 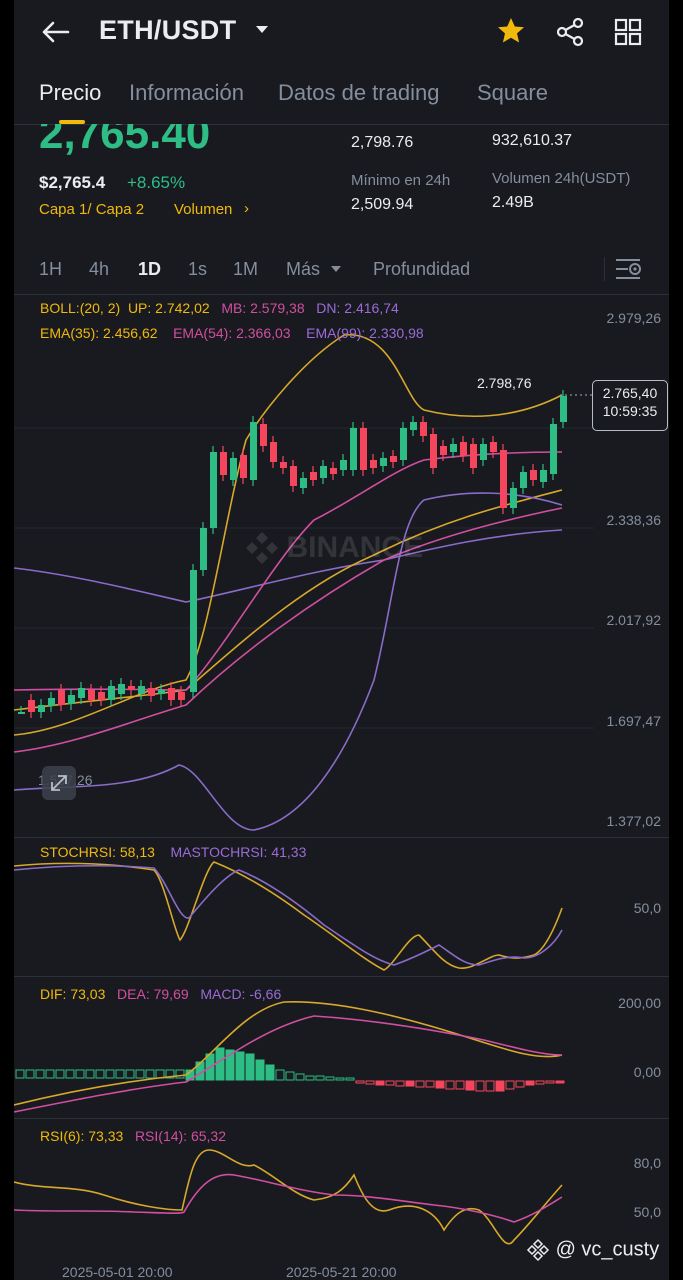 What do you see at coordinates (288, 1053) in the screenshot?
I see `macd-dif-line` at bounding box center [288, 1053].